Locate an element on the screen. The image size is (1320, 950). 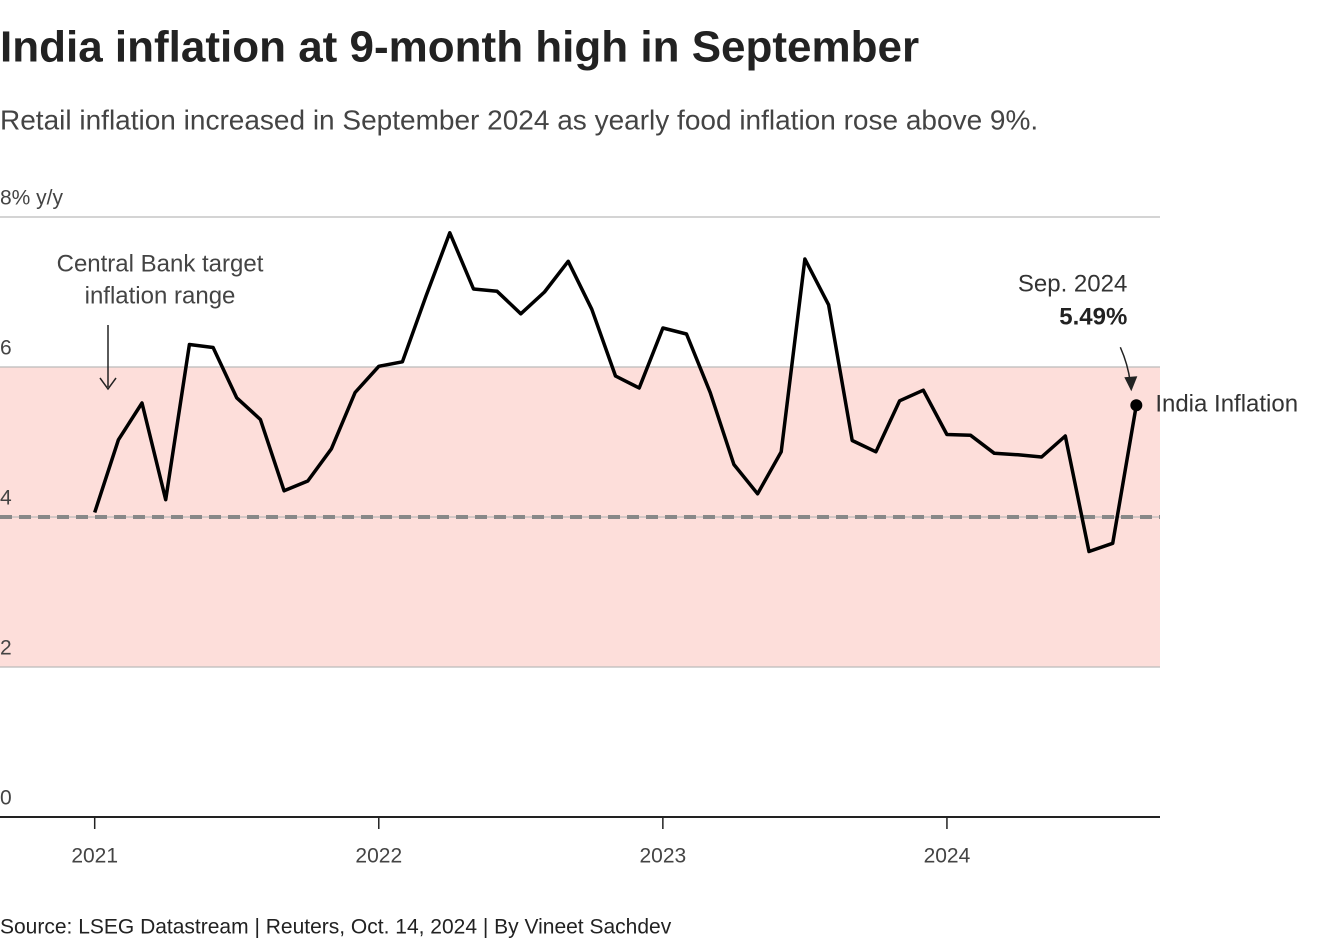
end-point is located at coordinates (1136, 405).